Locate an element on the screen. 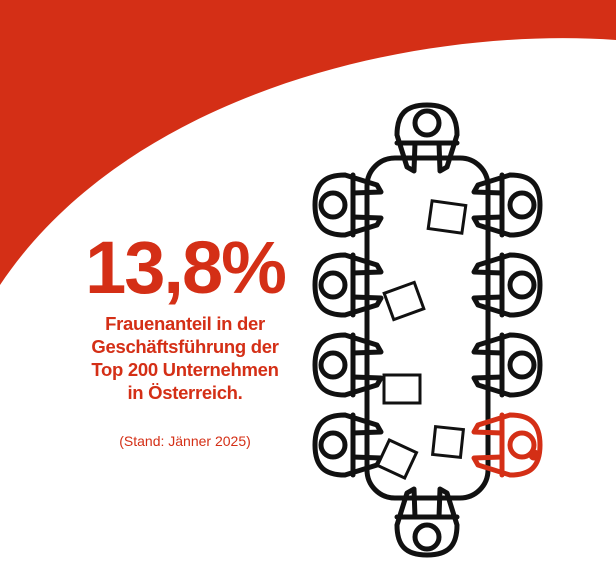 Image resolution: width=616 pixels, height=588 pixels. table is located at coordinates (427, 328).